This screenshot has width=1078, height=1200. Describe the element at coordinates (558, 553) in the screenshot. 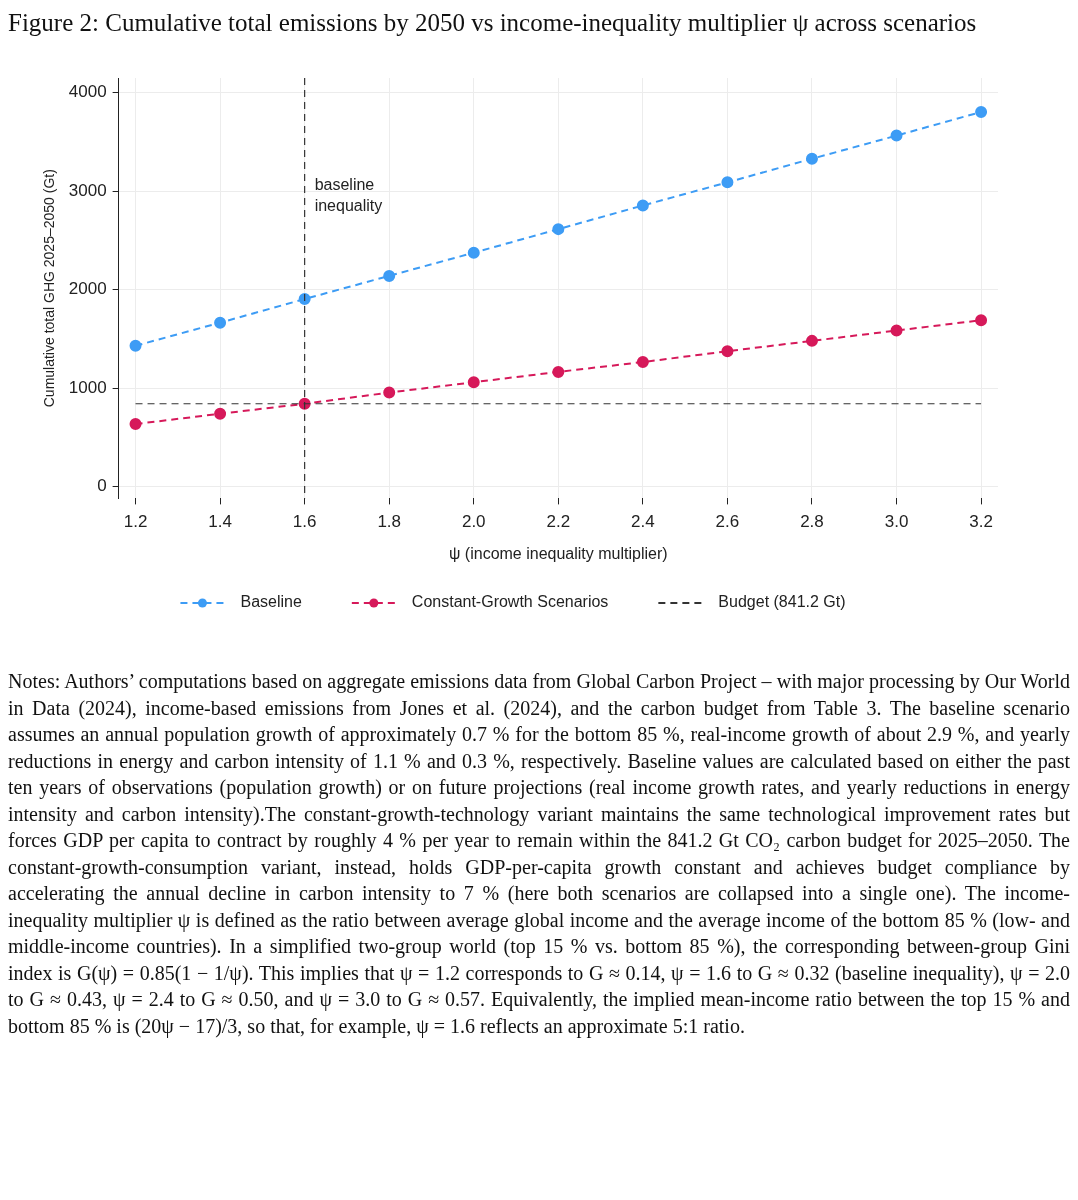

I see `x-axis-title: ψ (income inequality multiplier)` at that location.